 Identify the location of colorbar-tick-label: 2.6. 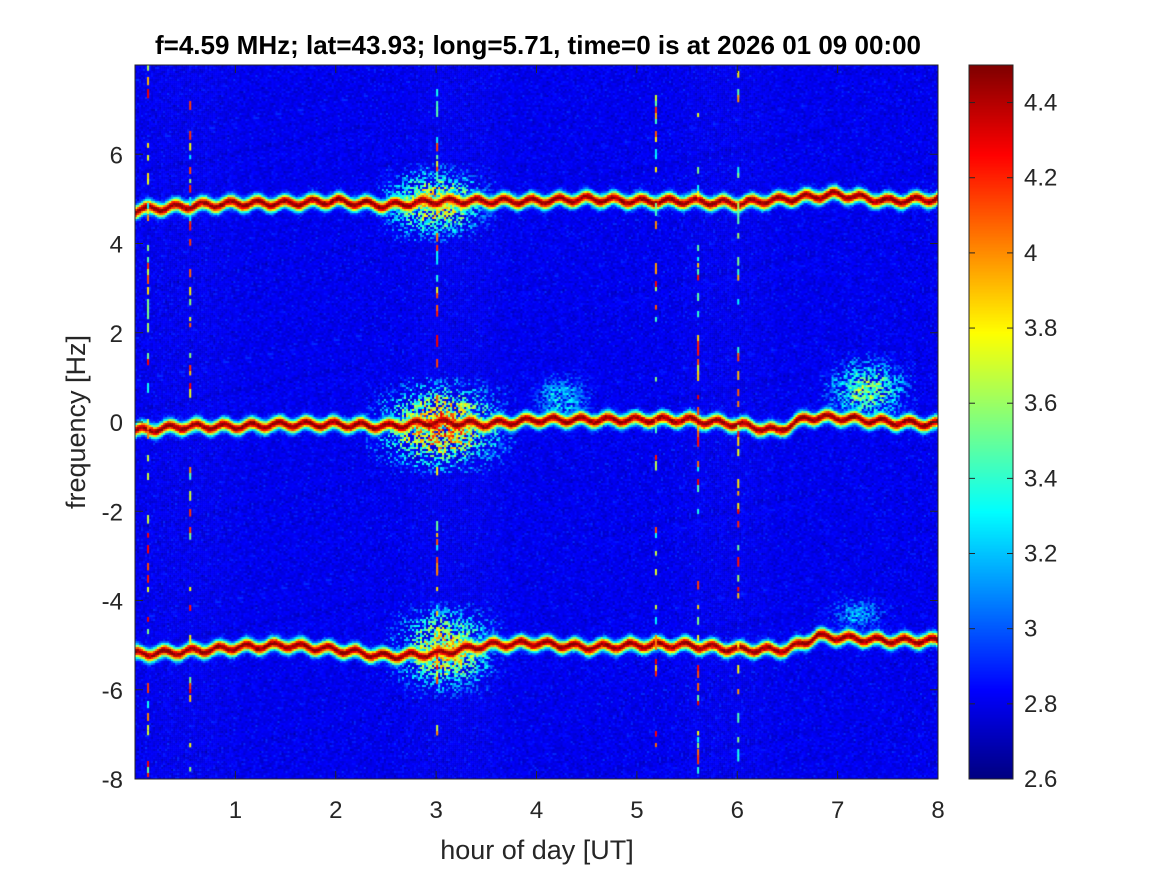
(1040, 779).